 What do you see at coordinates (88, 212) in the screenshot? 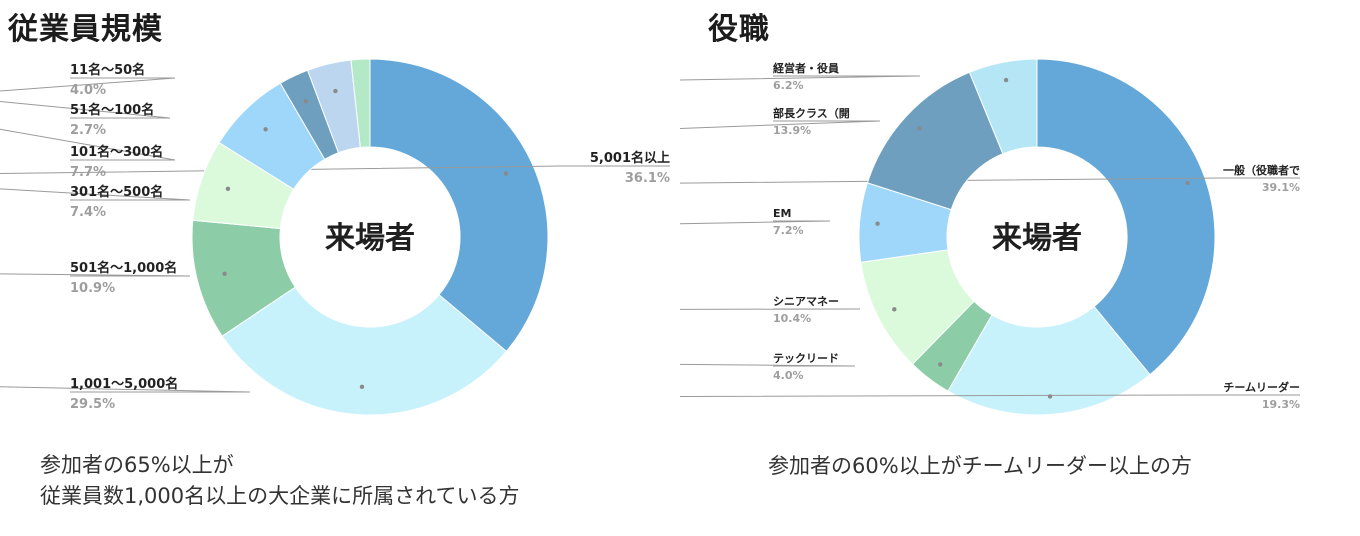
I see `employee-value-3: 7.4%` at bounding box center [88, 212].